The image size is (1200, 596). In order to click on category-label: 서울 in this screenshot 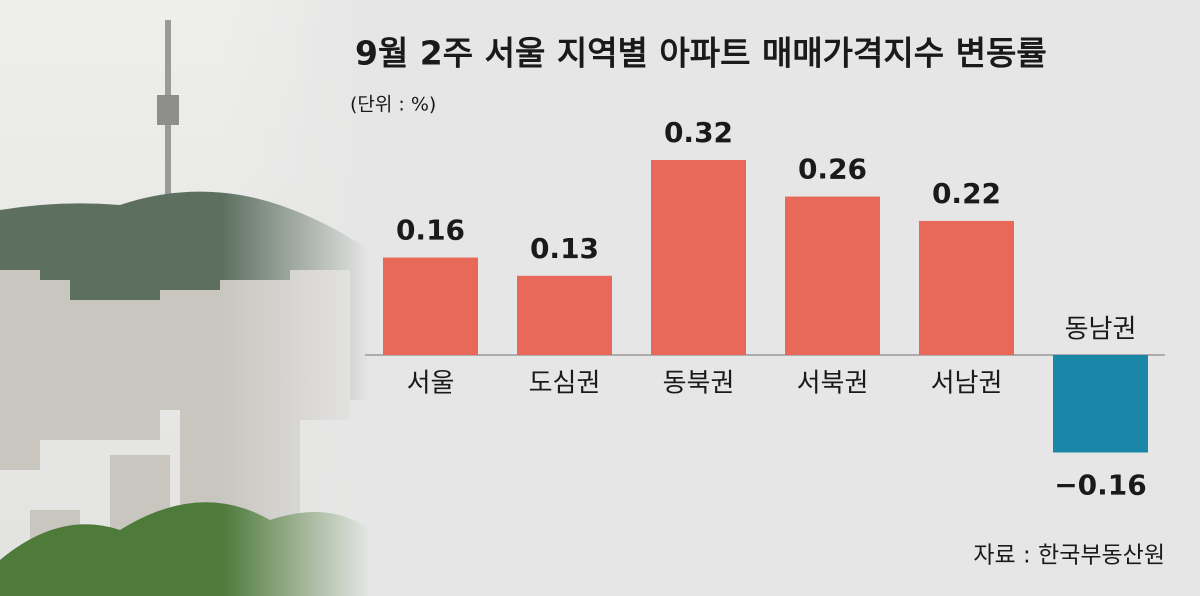, I will do `click(431, 384)`.